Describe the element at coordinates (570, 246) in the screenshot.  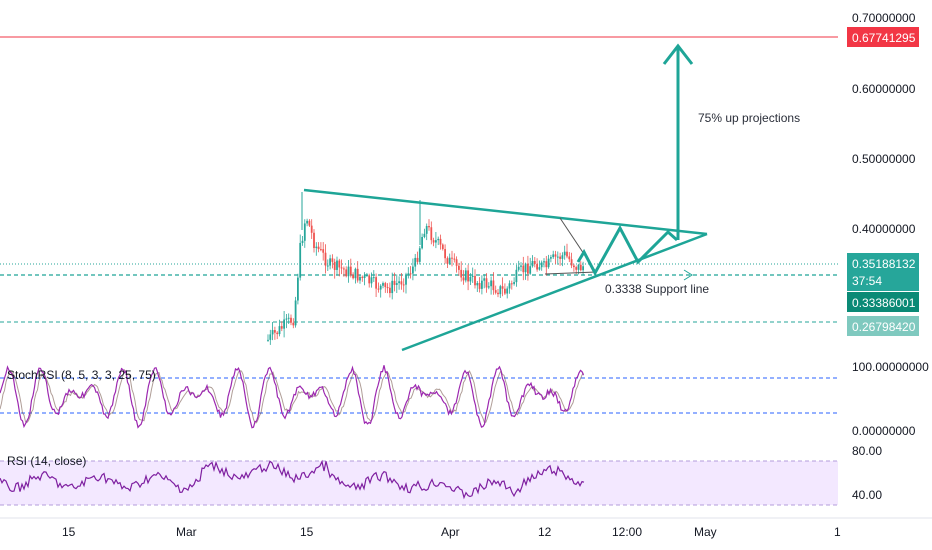
I see `inner-triangle` at that location.